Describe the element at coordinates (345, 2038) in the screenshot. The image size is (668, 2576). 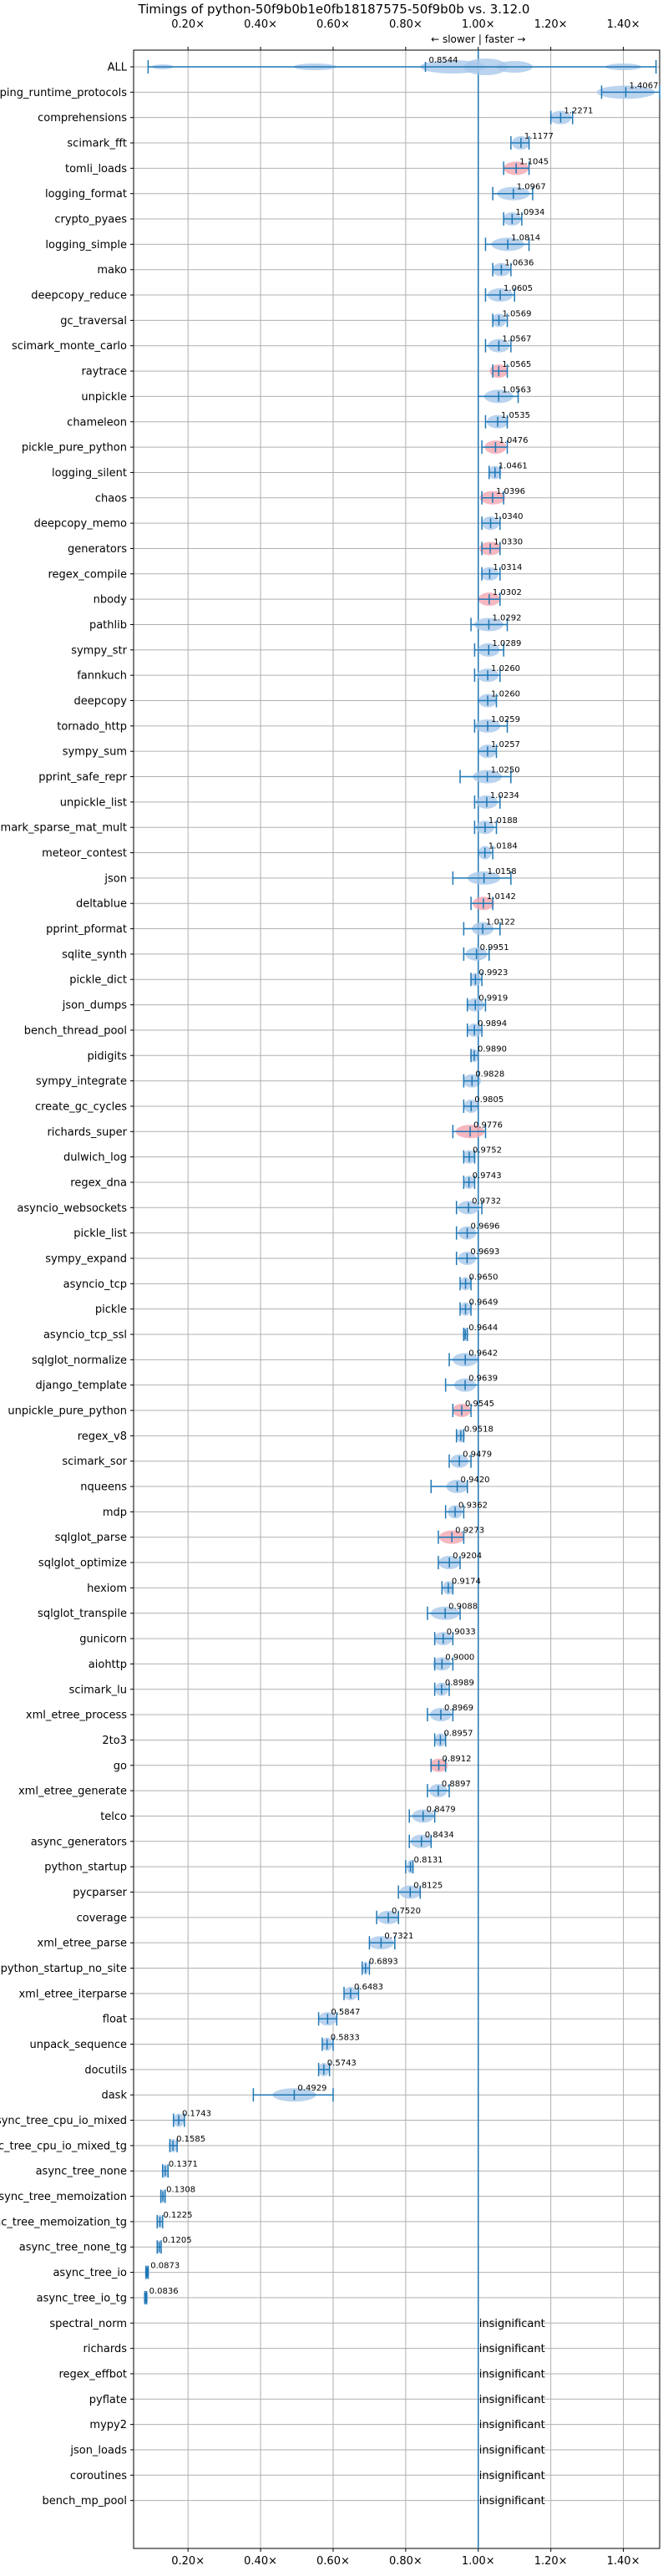
I see `value-label: 0.5833` at that location.